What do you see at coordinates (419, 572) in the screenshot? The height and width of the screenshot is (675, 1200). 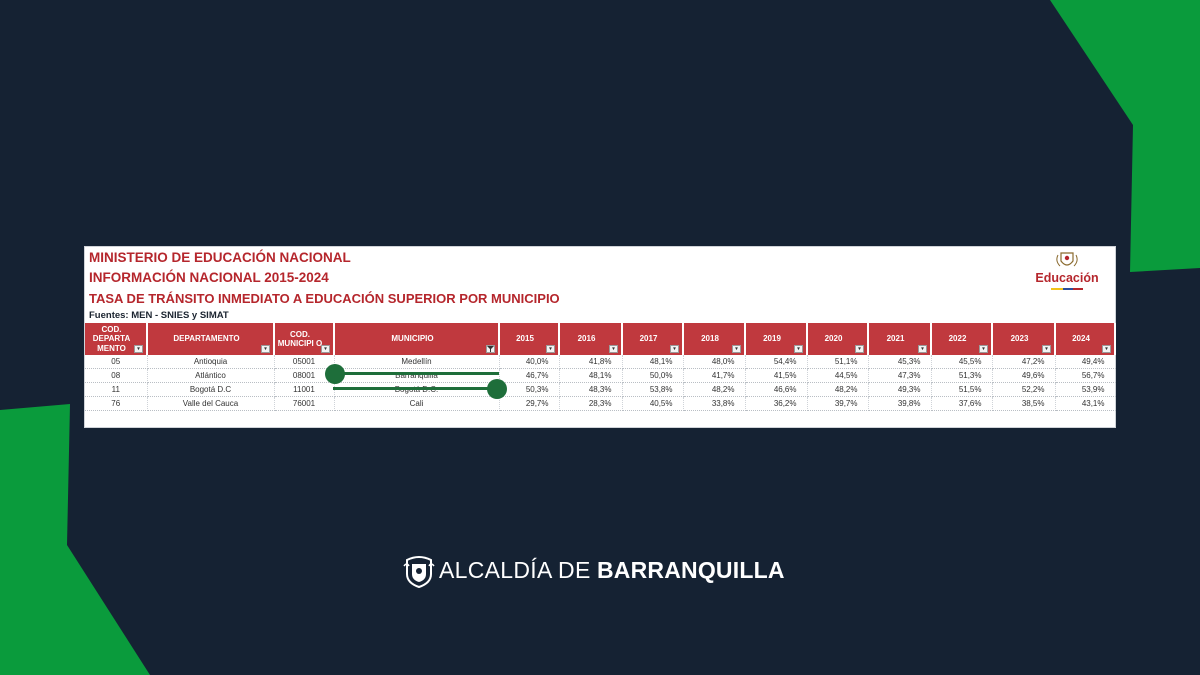 I see `alcaldia-crest-icon` at bounding box center [419, 572].